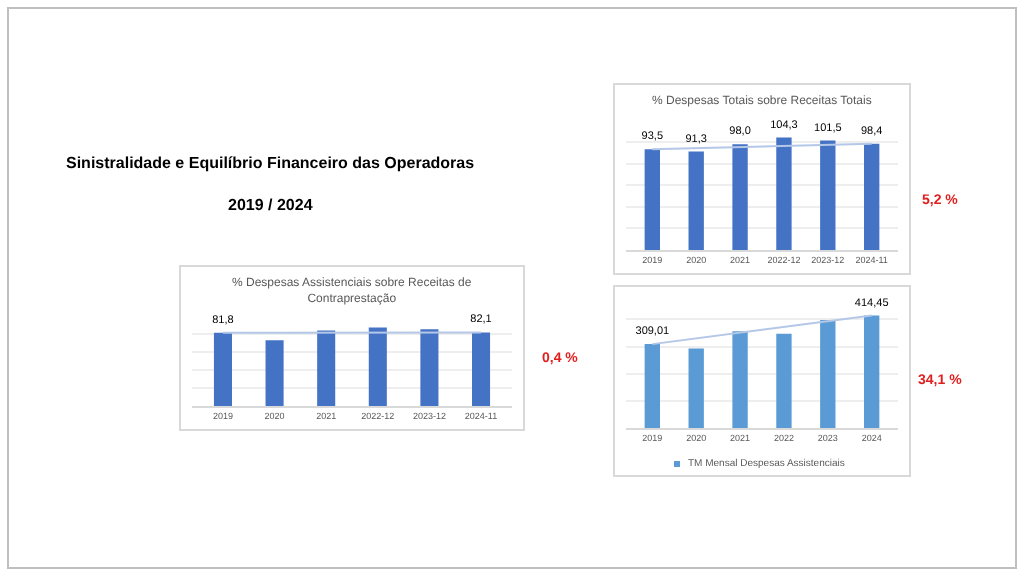  Describe the element at coordinates (271, 163) in the screenshot. I see `text: Sinistralidade e Equilíbrio Financeiro das Operadoras` at that location.